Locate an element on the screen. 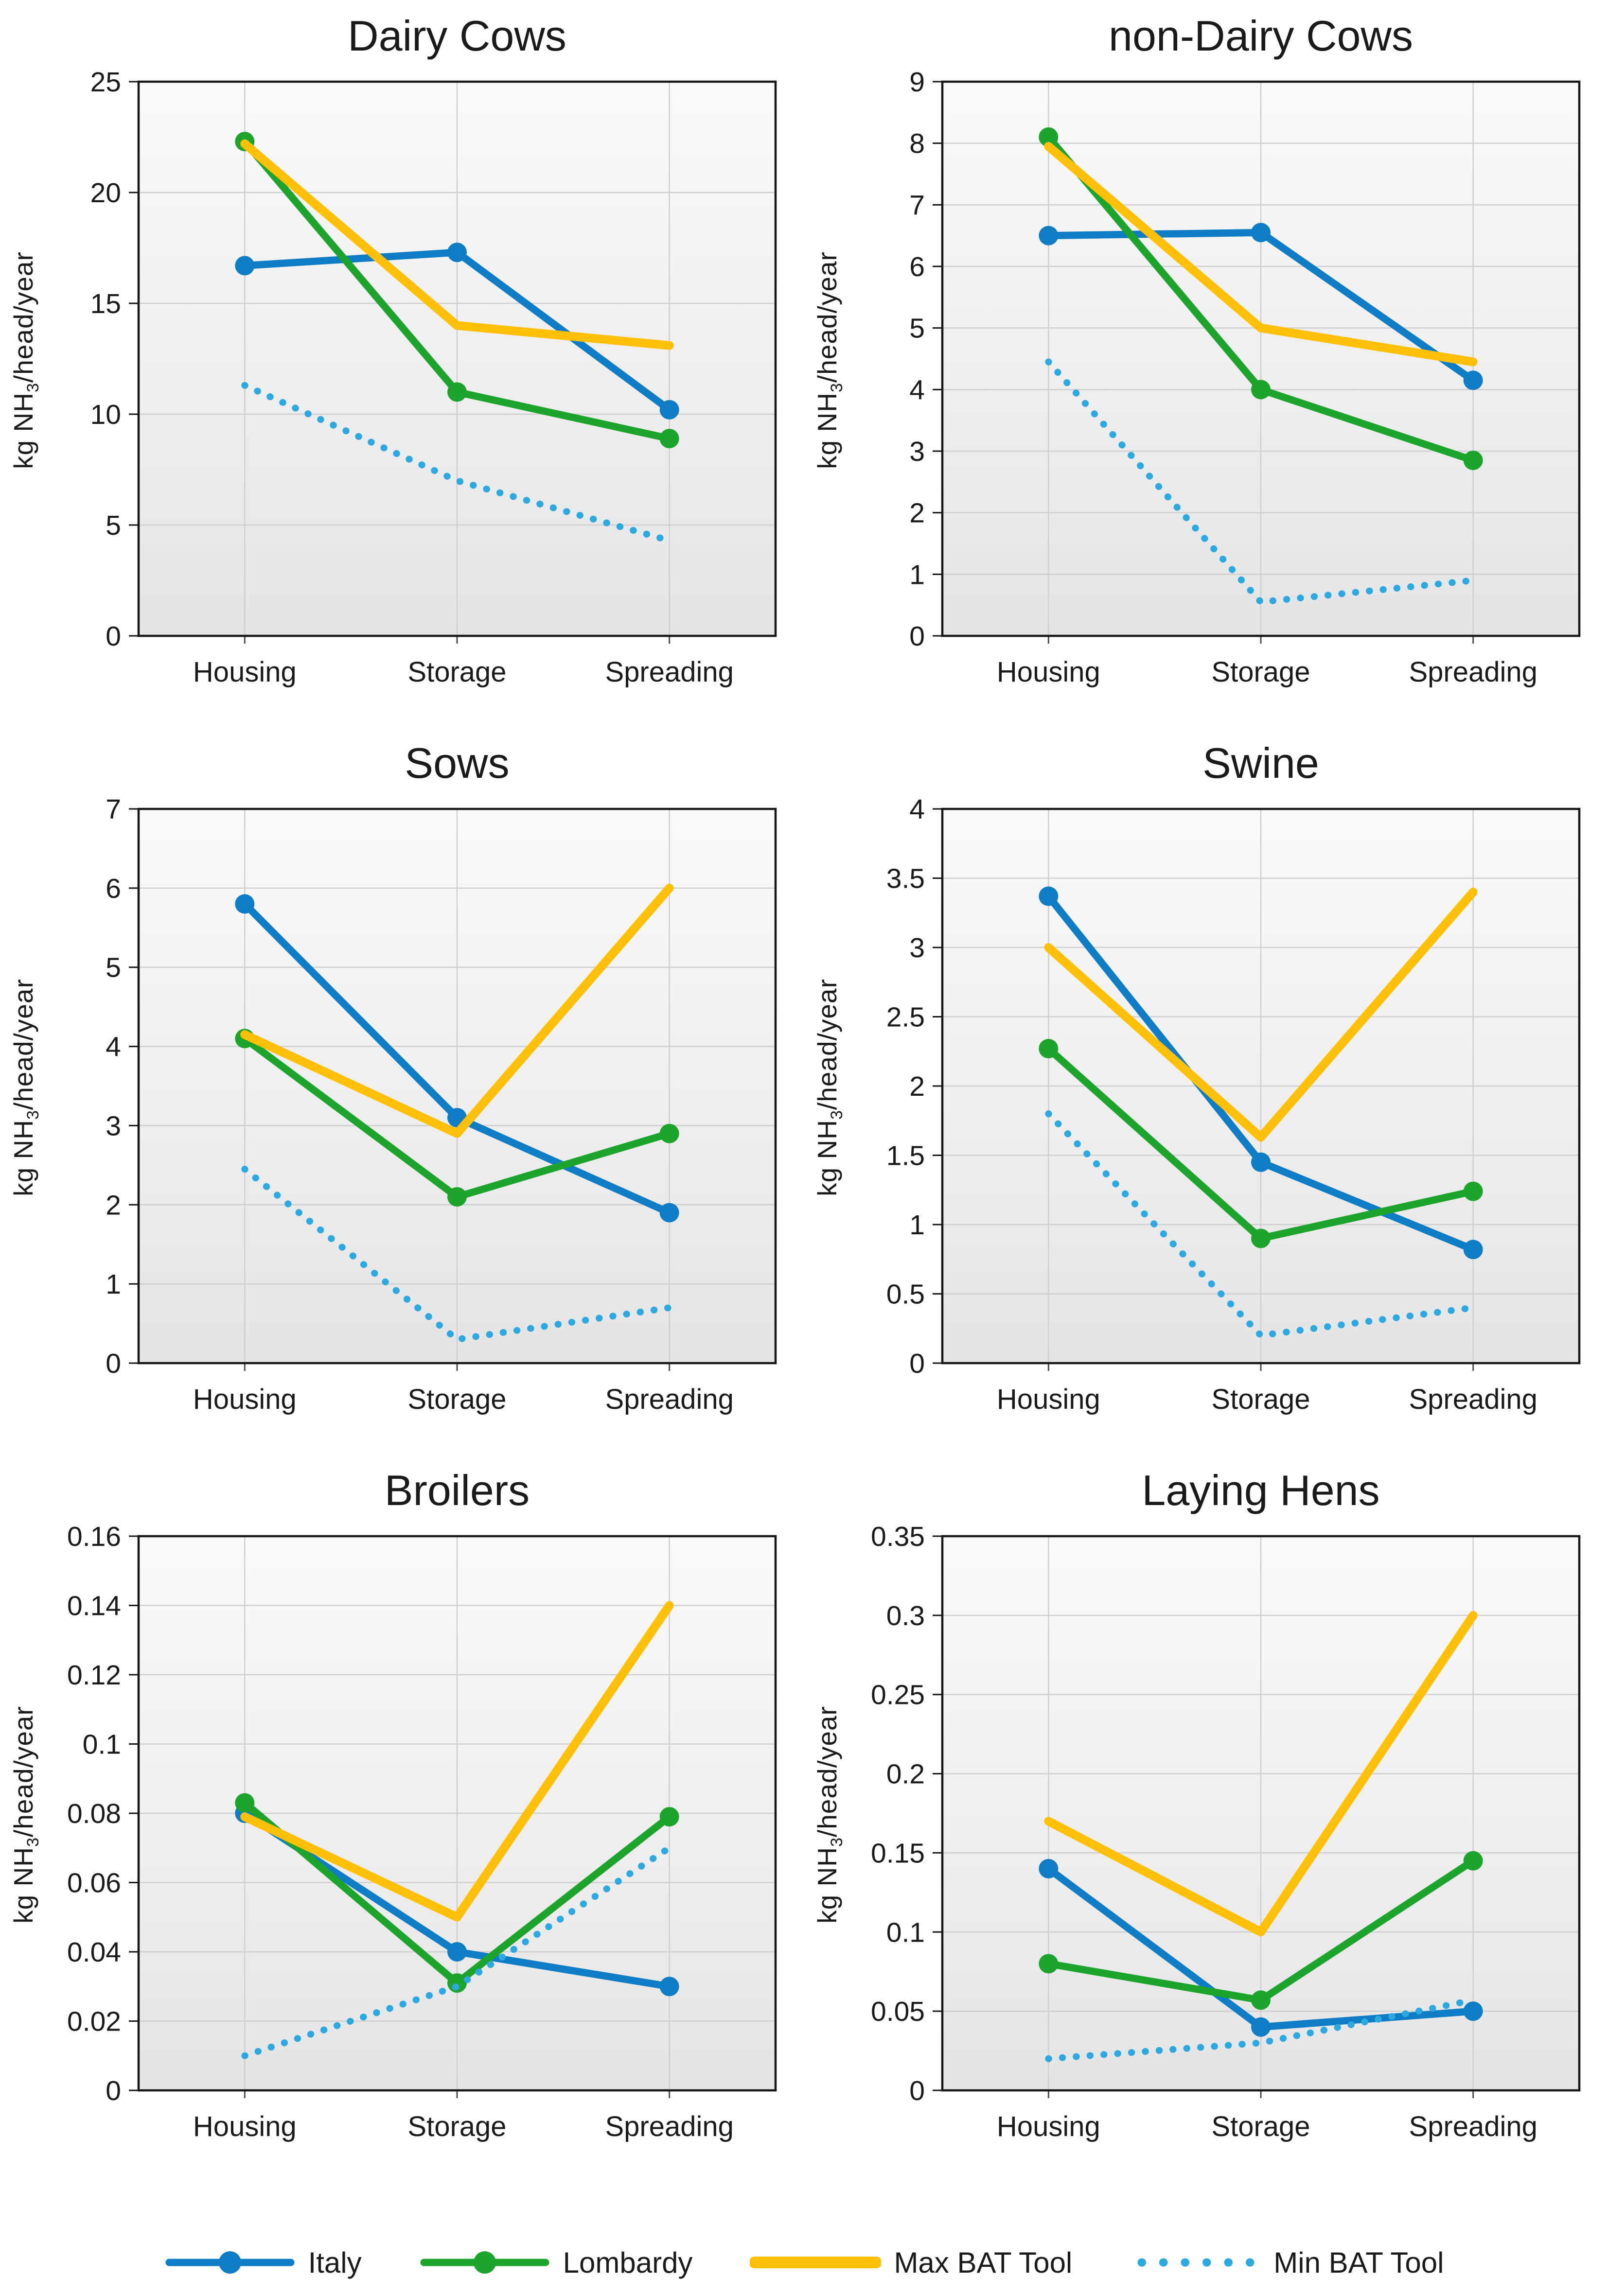 Image resolution: width=1608 pixels, height=2296 pixels. legend: Italy Lombardy Max BAT Tool Min BAT Tool is located at coordinates (804, 2262).